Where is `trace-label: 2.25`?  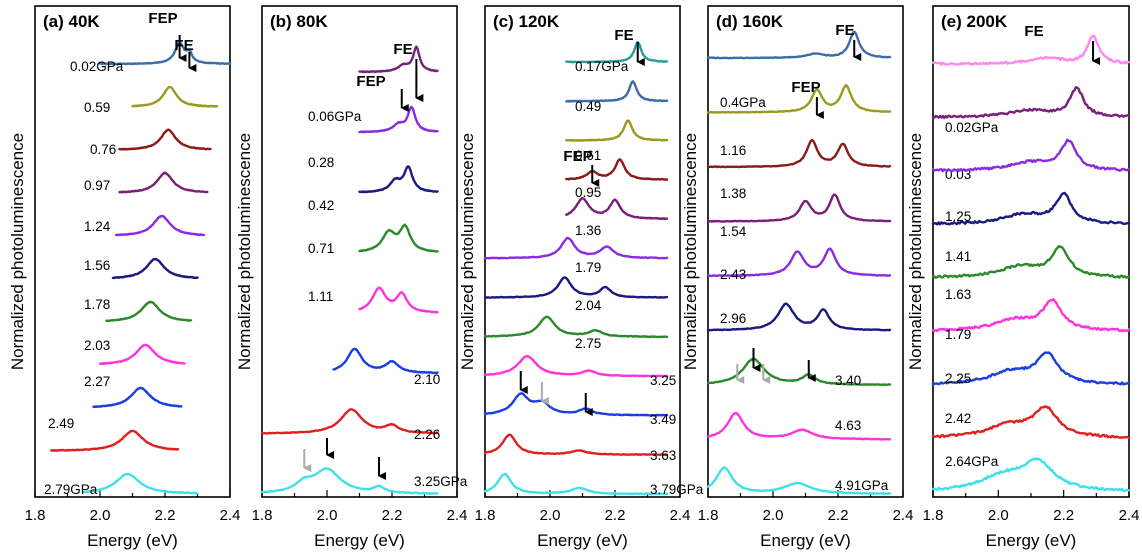 trace-label: 2.25 is located at coordinates (958, 378).